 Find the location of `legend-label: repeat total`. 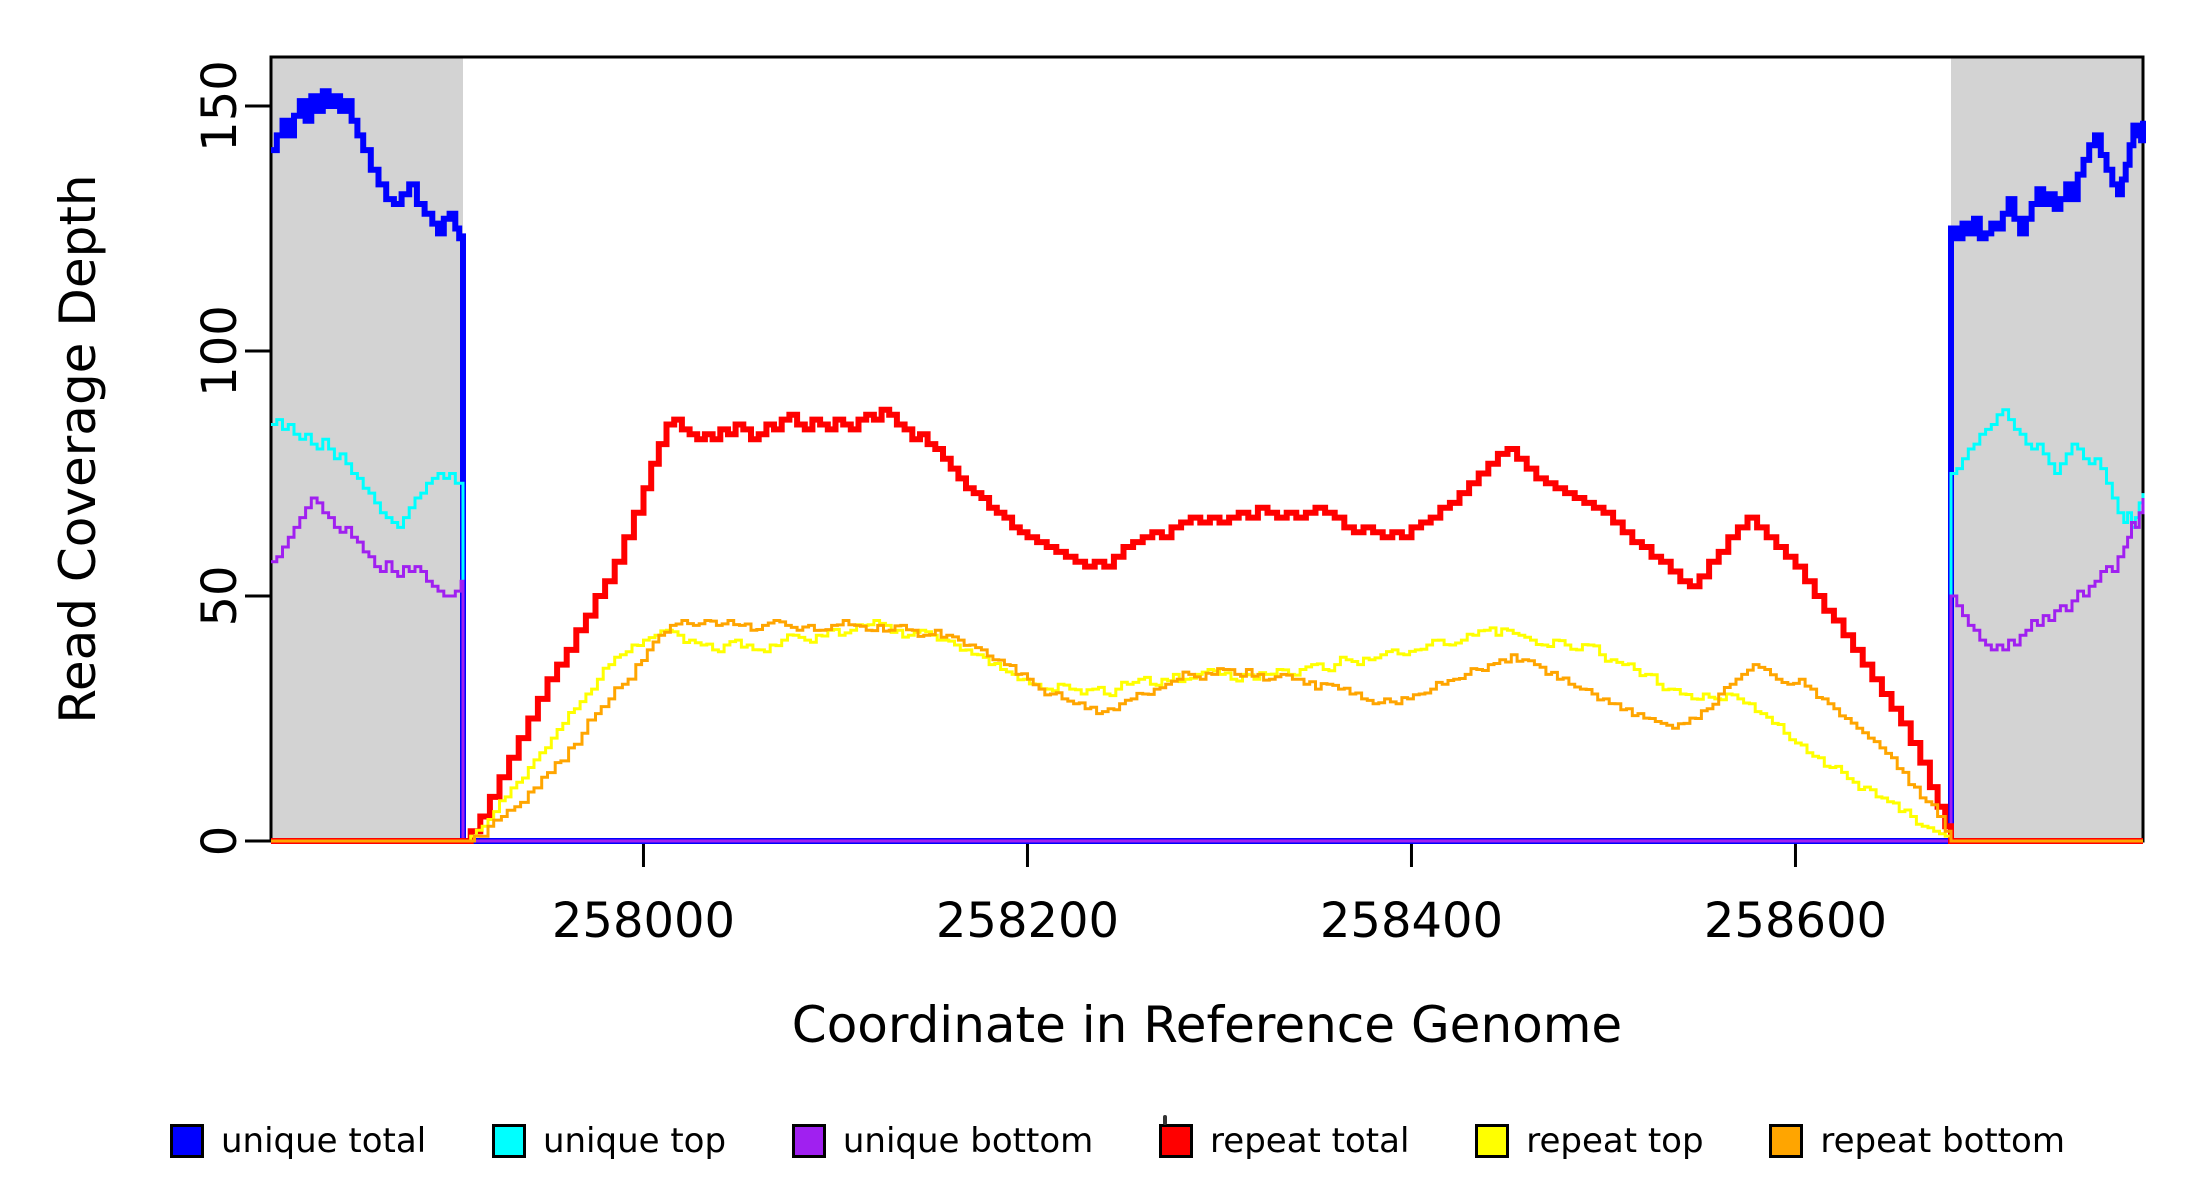

legend-label: repeat total is located at coordinates (1310, 1141).